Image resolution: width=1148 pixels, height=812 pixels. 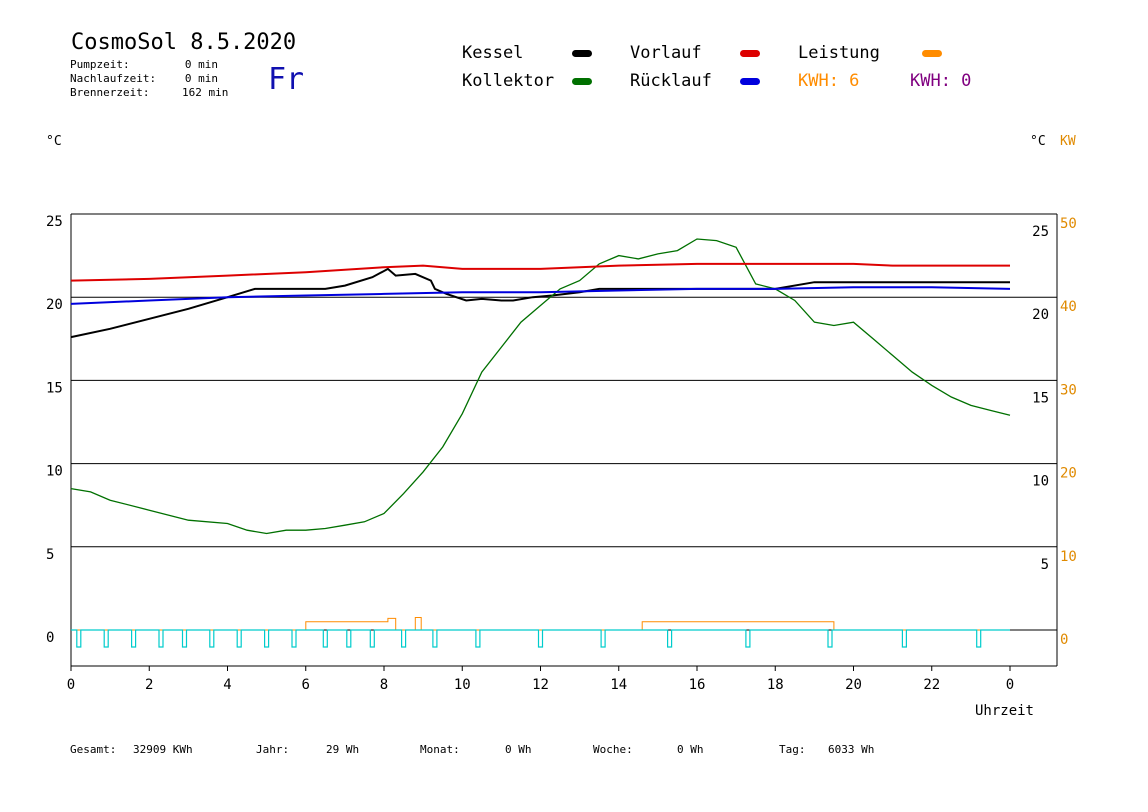 I want to click on x-tick-label: 22, so click(x=931, y=685).